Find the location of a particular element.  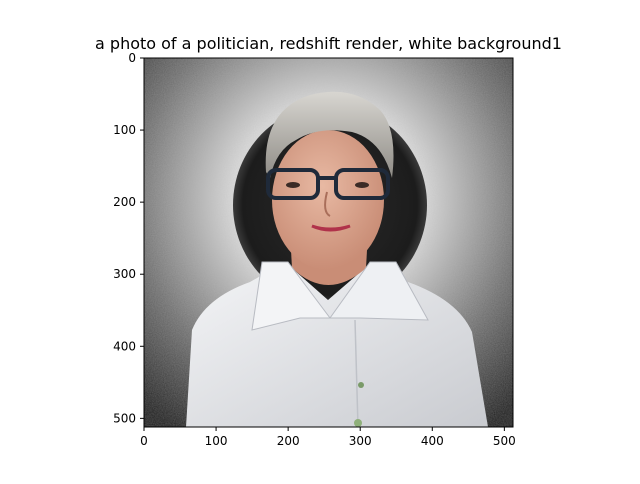

nose is located at coordinates (327, 204).